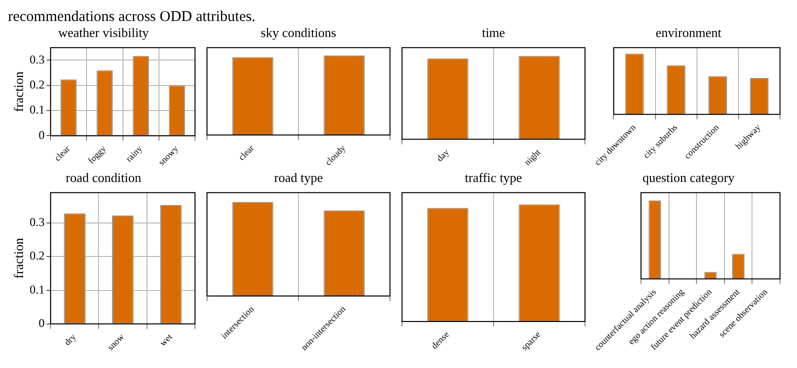 The height and width of the screenshot is (368, 797). What do you see at coordinates (299, 178) in the screenshot?
I see `chart-title: road type` at bounding box center [299, 178].